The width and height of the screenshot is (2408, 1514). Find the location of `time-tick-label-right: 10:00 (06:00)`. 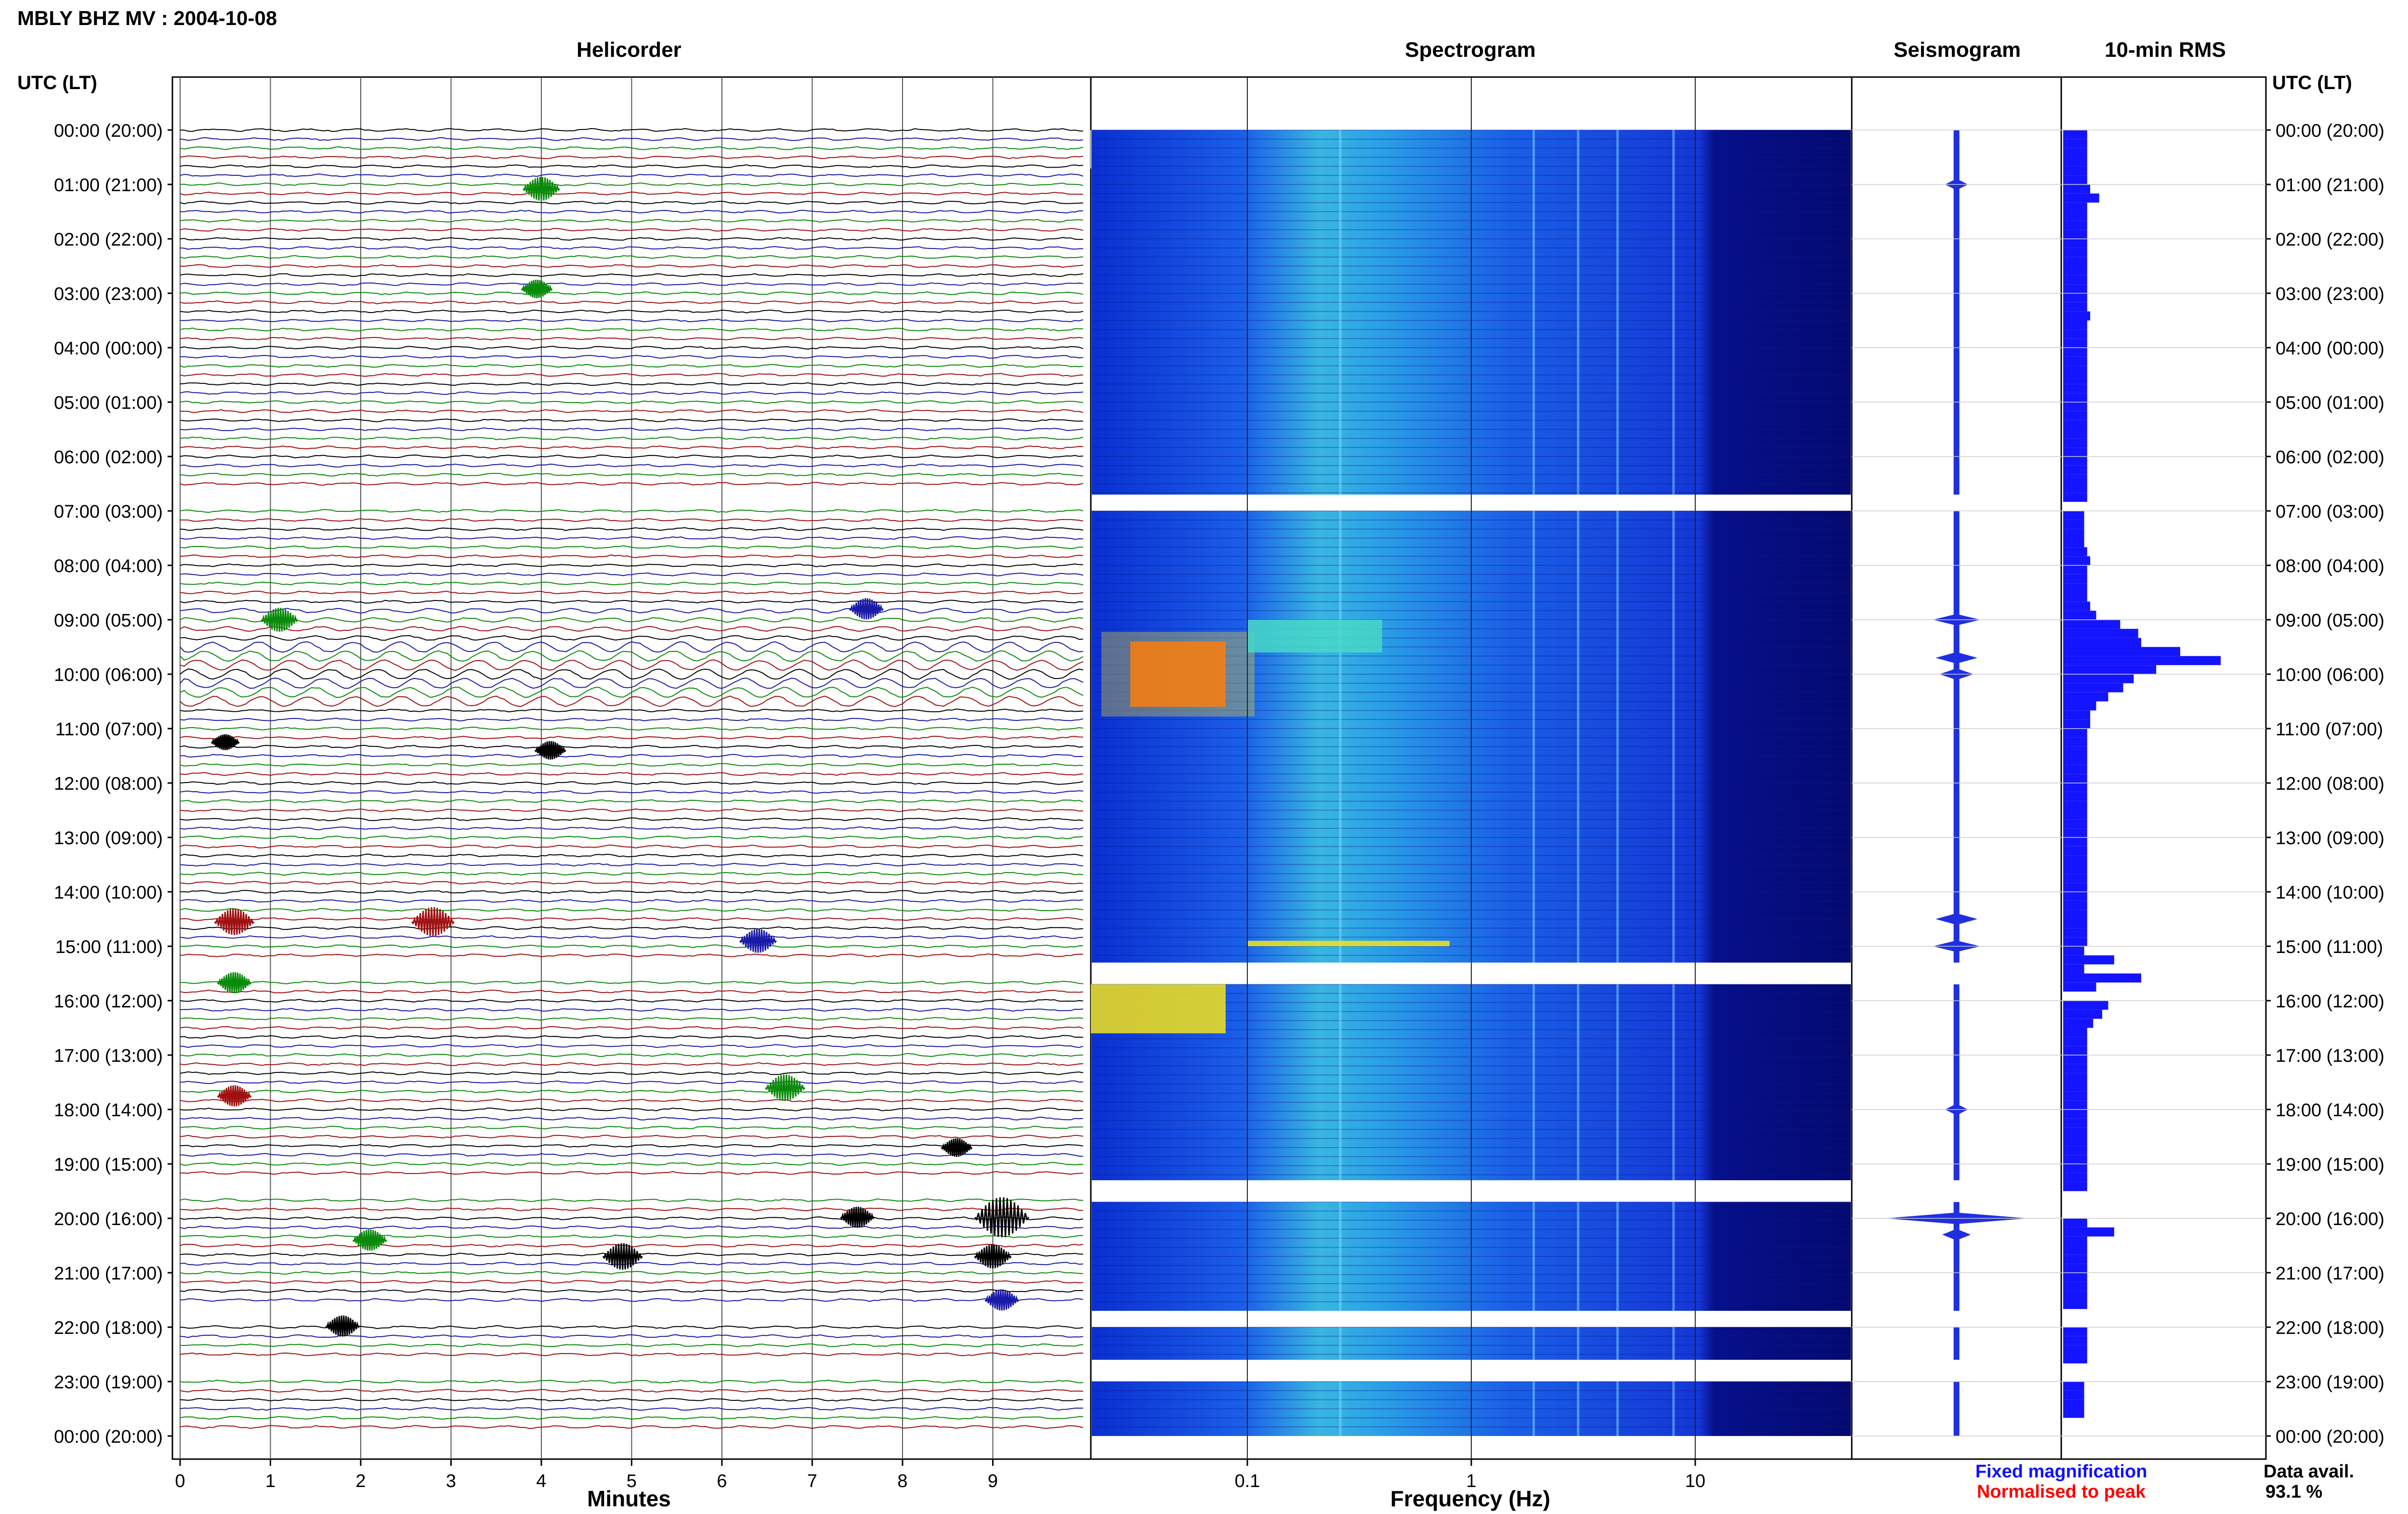

time-tick-label-right: 10:00 (06:00) is located at coordinates (2330, 675).